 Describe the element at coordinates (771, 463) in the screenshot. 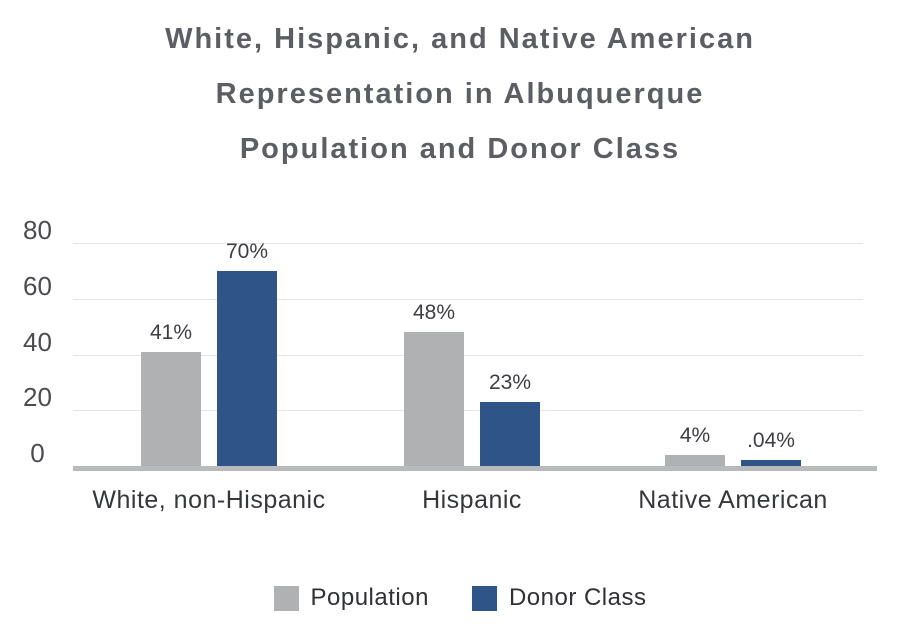

I see `bar-donor-class-native-american` at that location.